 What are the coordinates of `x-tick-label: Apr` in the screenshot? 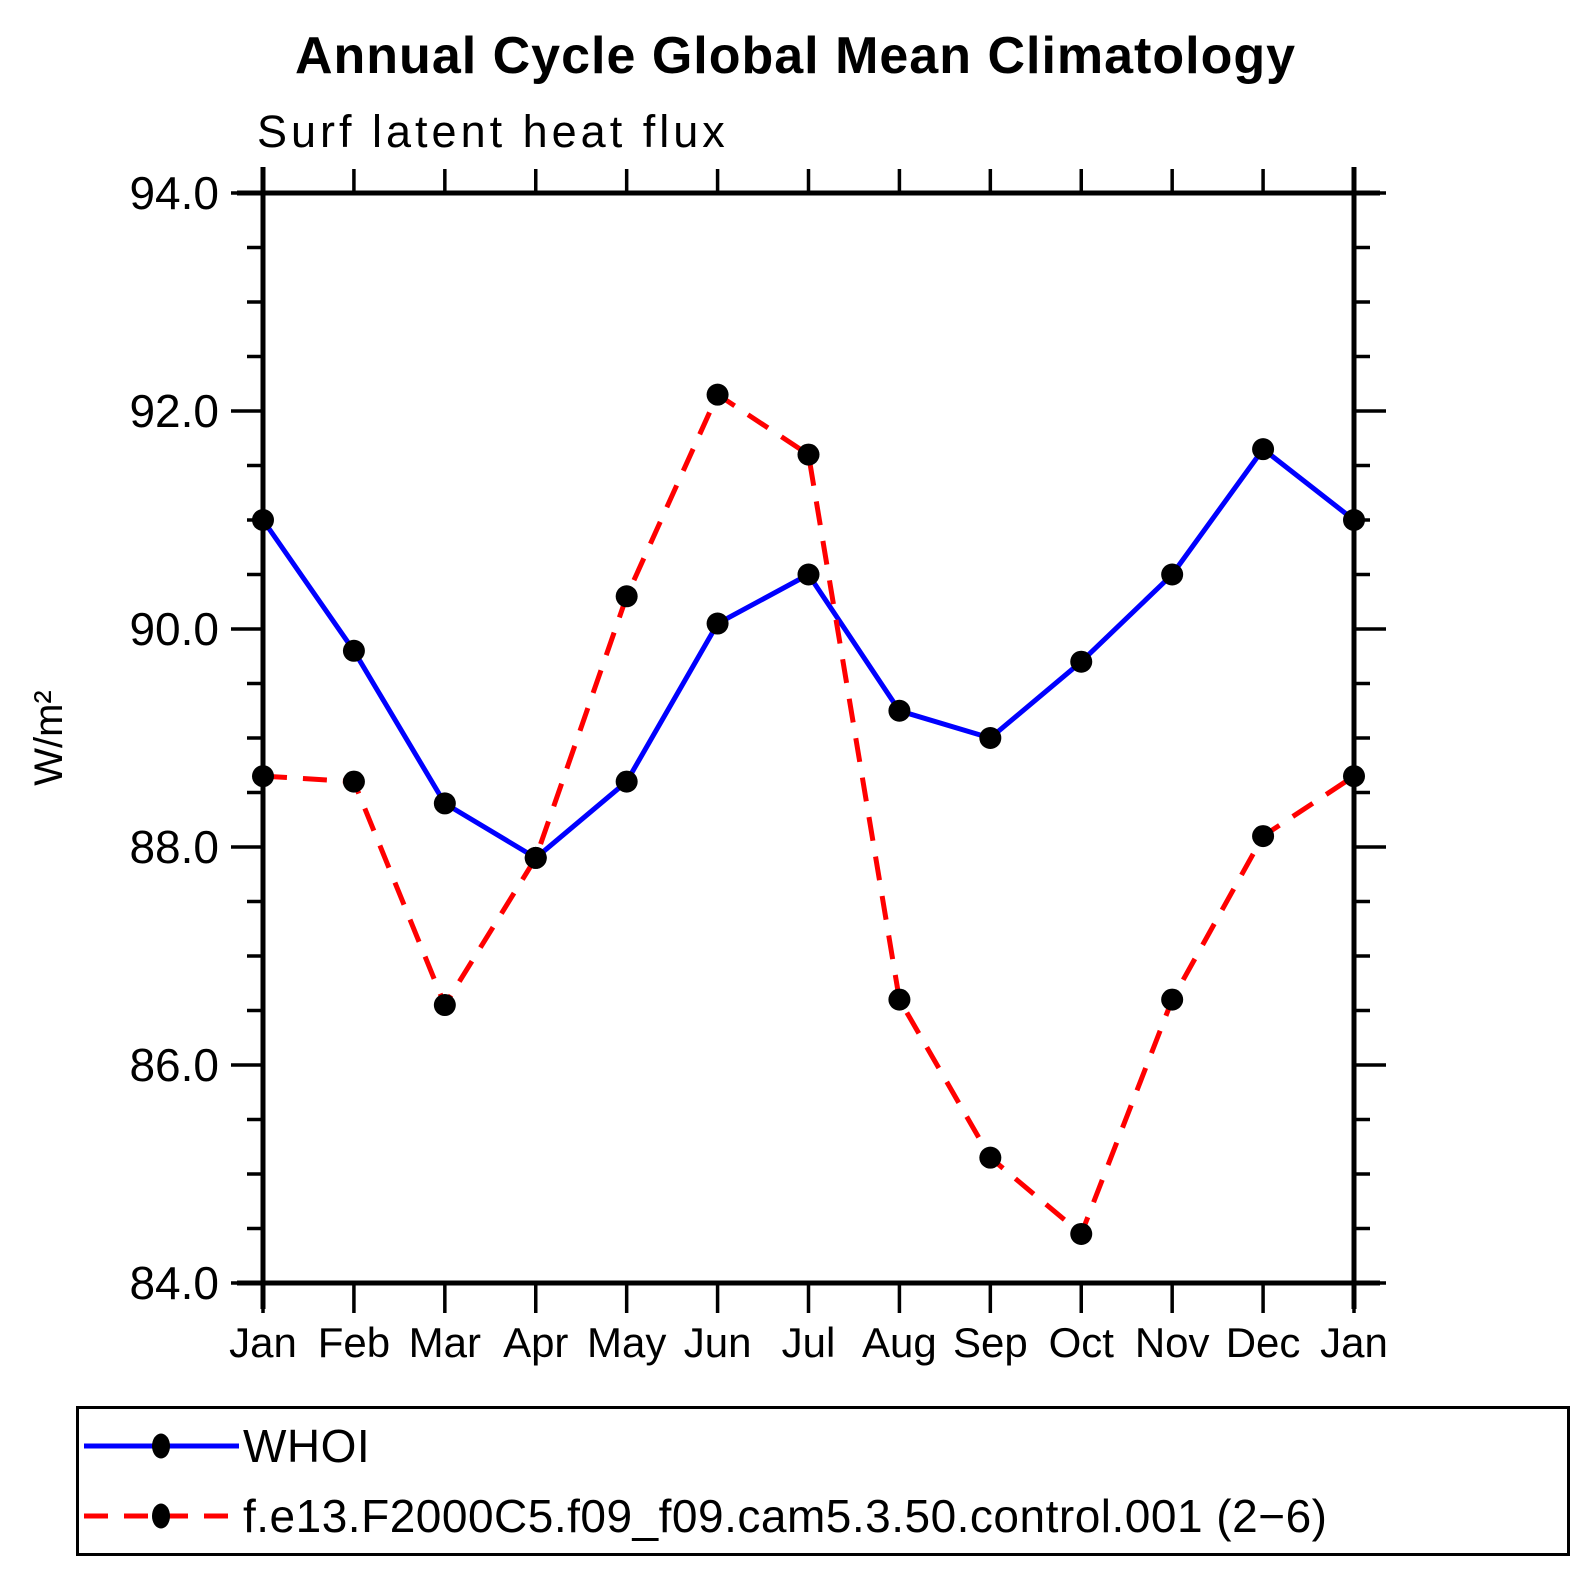 It's located at (535, 1342).